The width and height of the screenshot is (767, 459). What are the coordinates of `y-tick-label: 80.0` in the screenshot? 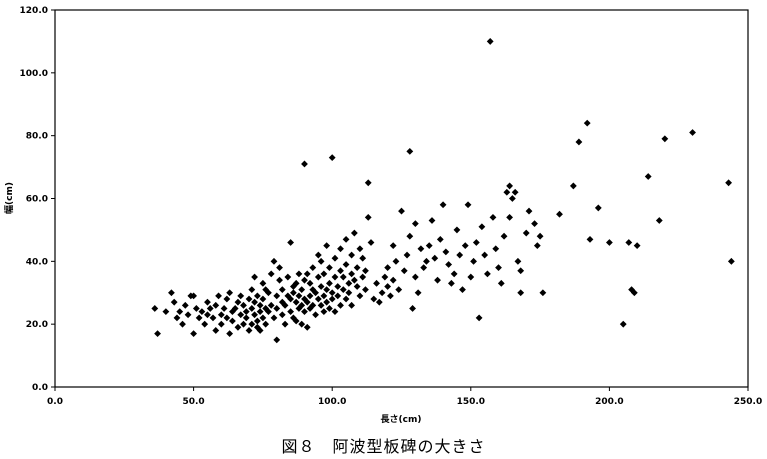 It's located at (37, 137).